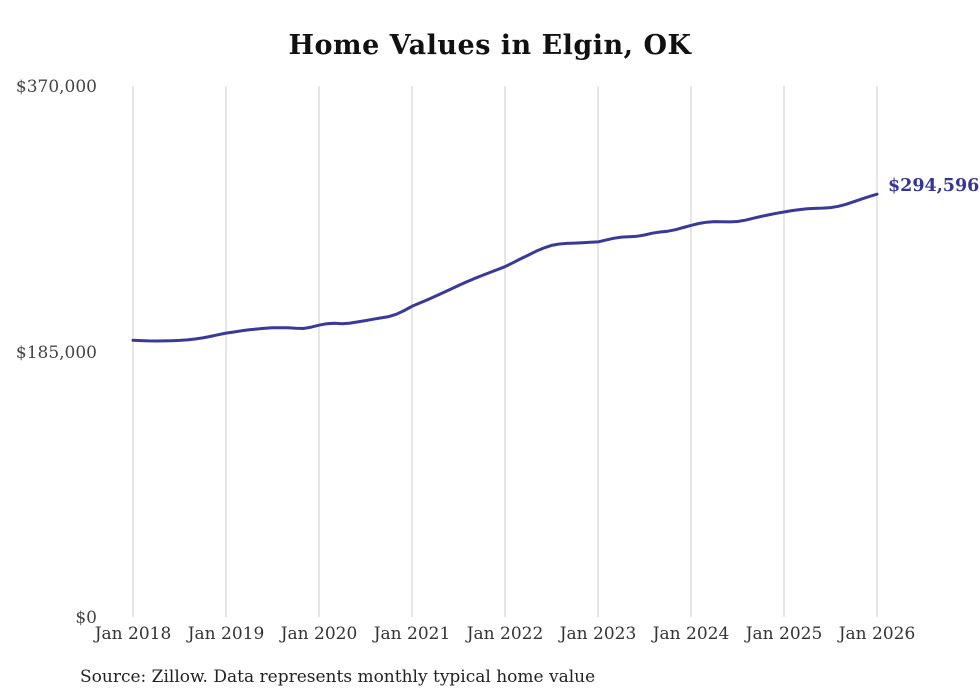 This screenshot has height=699, width=980. I want to click on chart-title: Home Values in Elgin, OK, so click(490, 45).